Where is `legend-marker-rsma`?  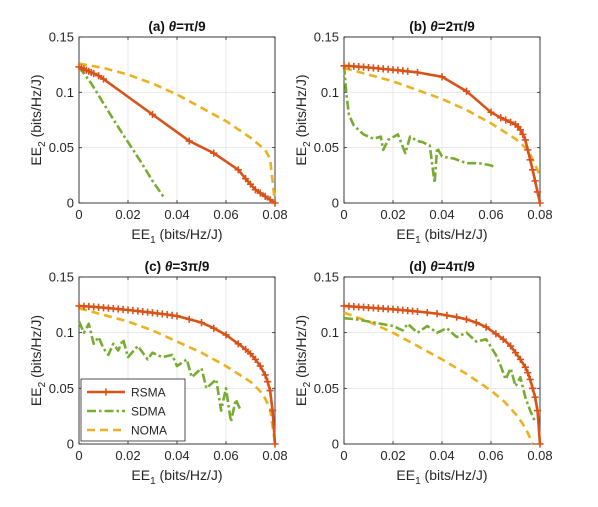
legend-marker-rsma is located at coordinates (106, 392).